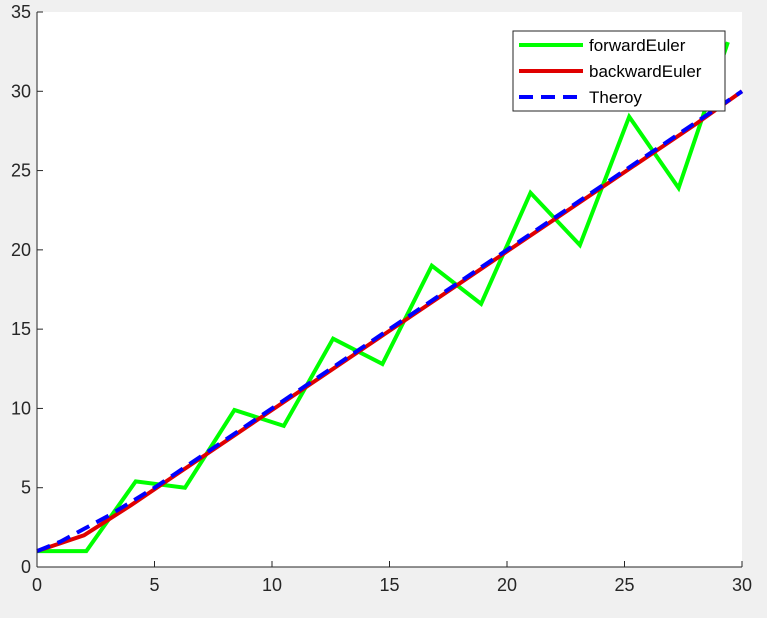  I want to click on x-tick-label: 0, so click(37, 585).